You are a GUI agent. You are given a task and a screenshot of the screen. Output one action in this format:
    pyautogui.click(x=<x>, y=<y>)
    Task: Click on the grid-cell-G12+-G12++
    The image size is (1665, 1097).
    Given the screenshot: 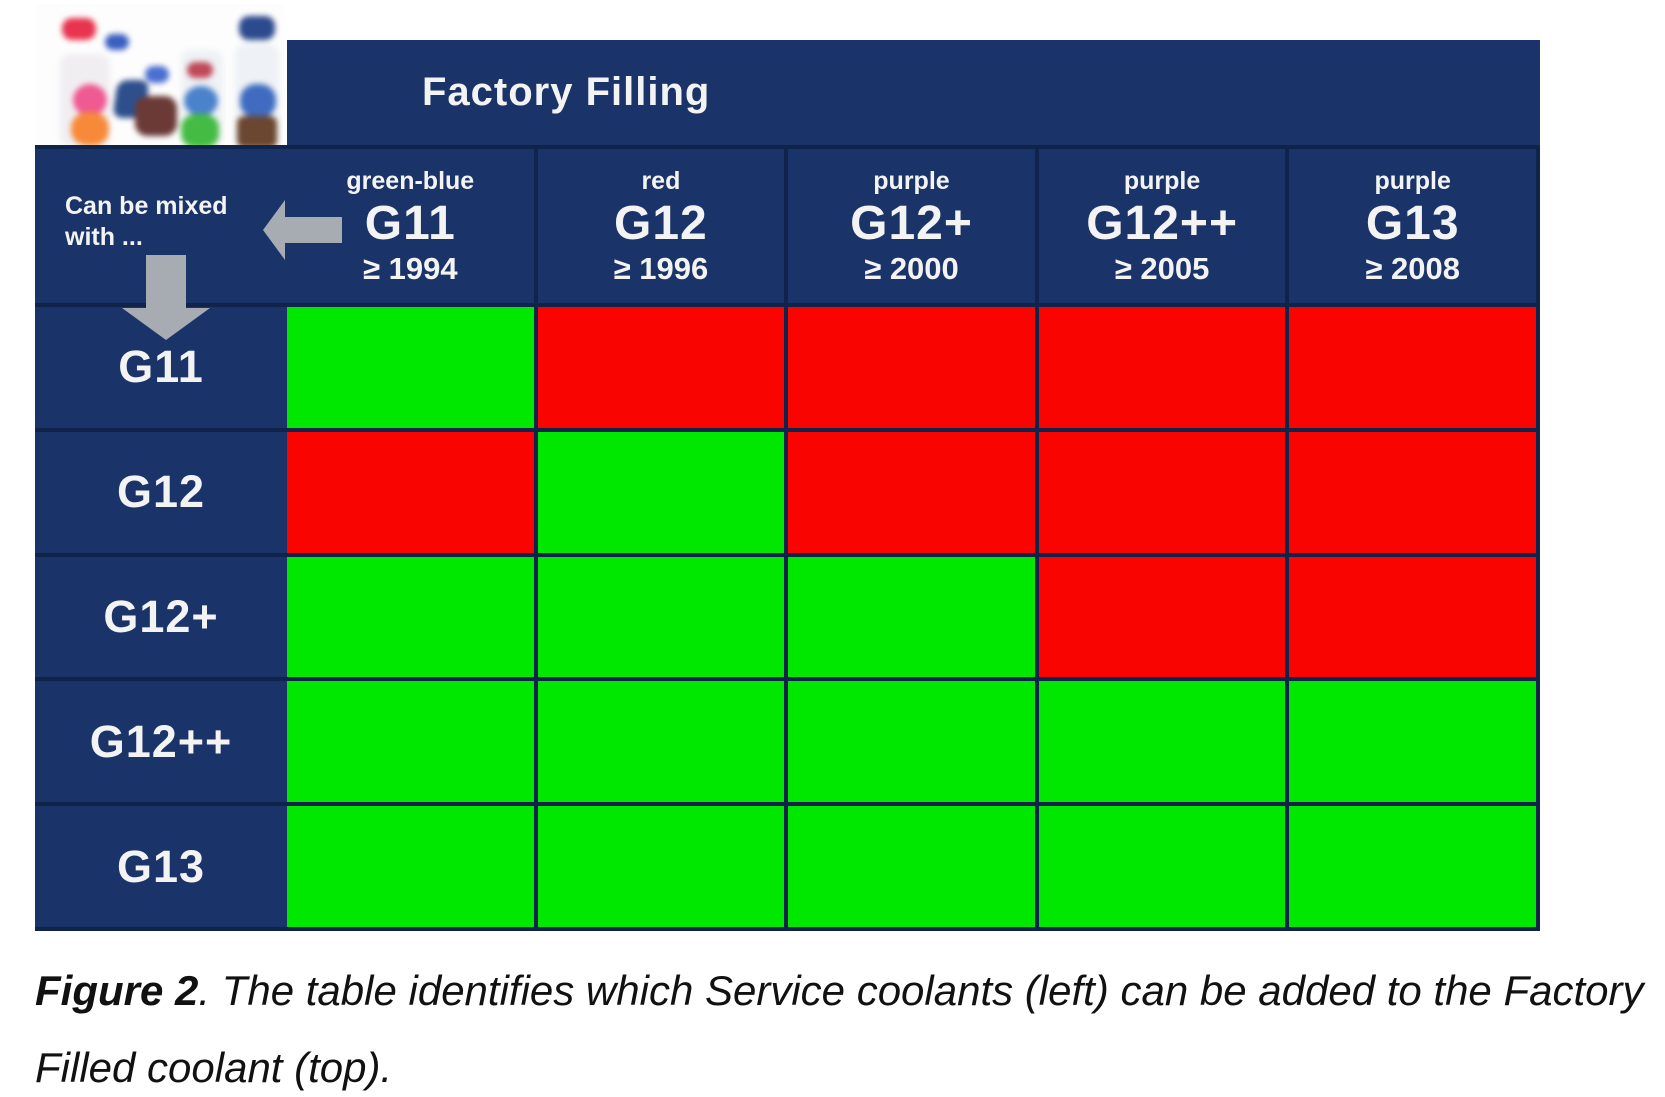 What is the action you would take?
    pyautogui.click(x=1162, y=617)
    